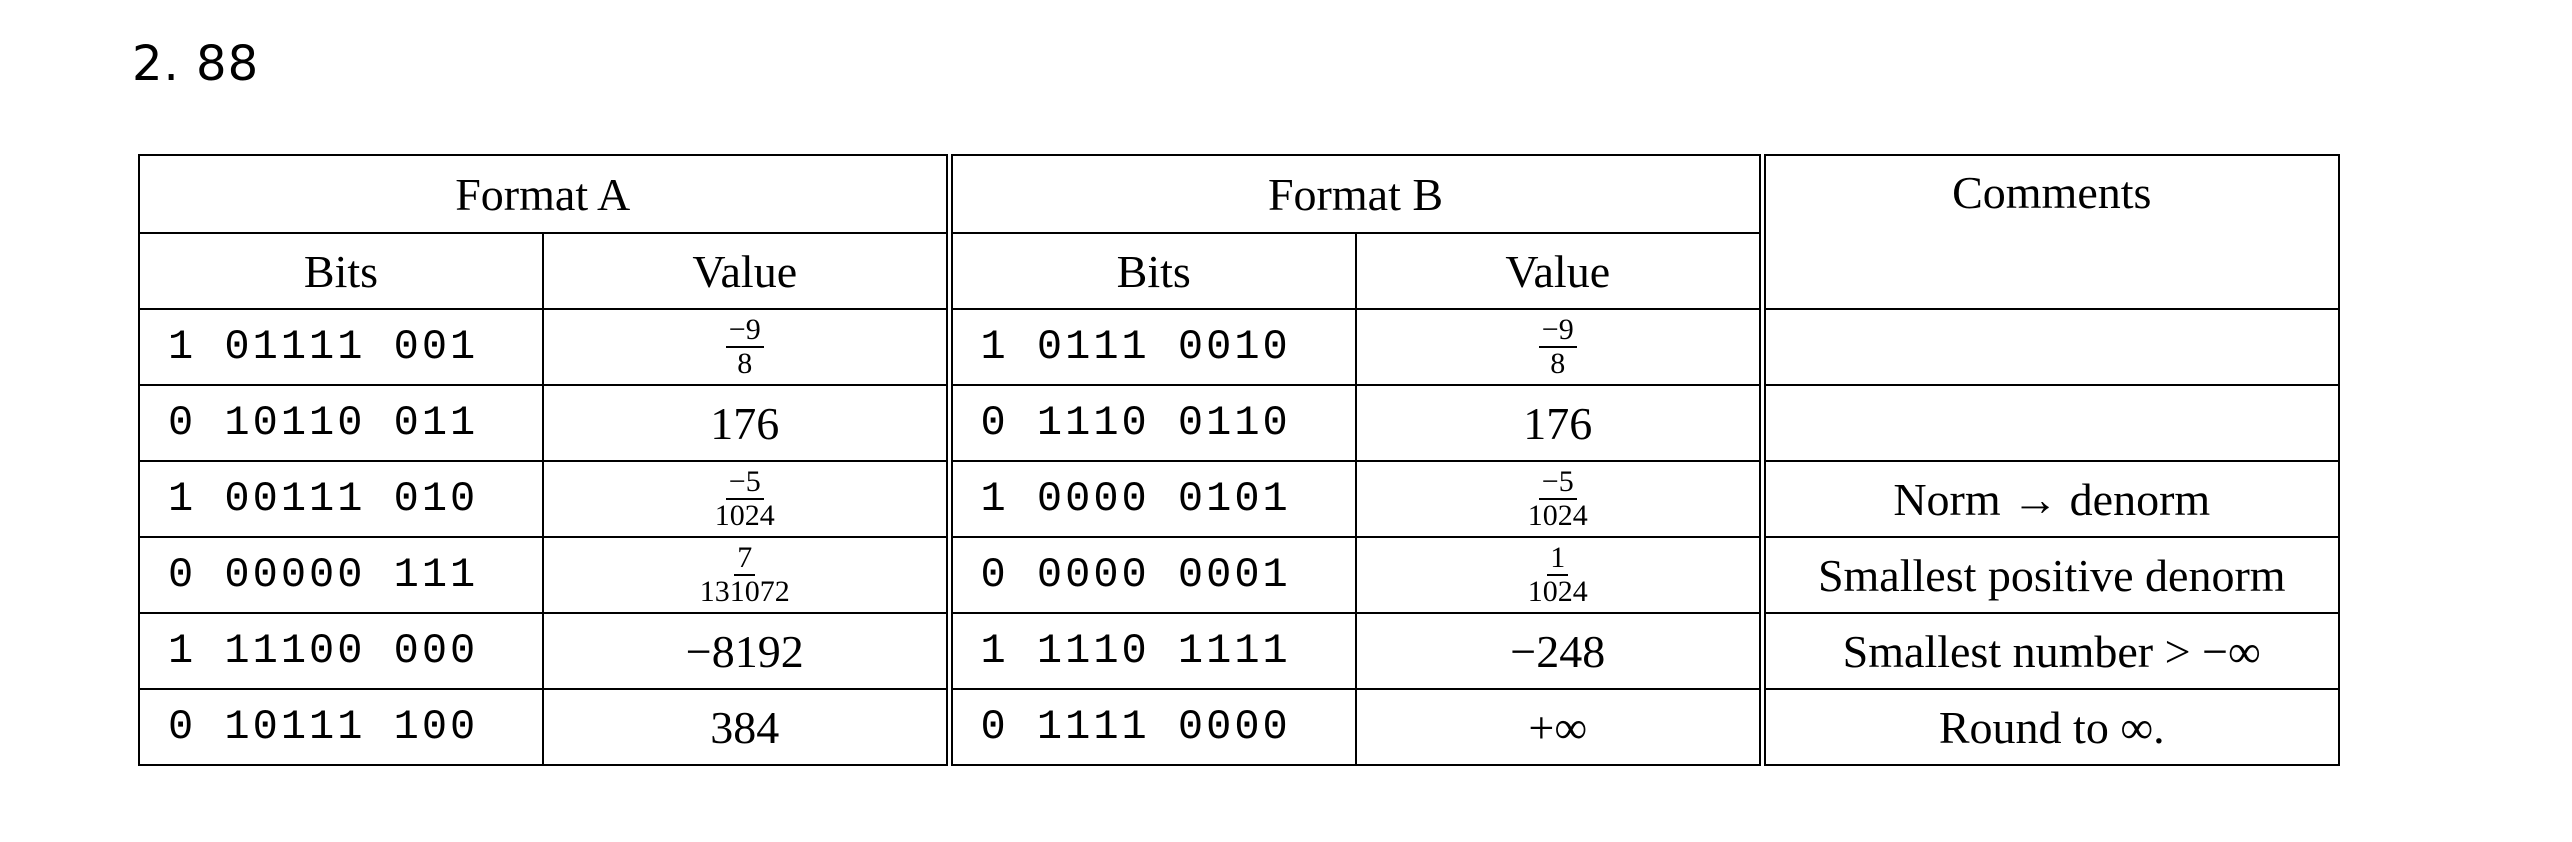 This screenshot has width=2572, height=842. What do you see at coordinates (1558, 559) in the screenshot?
I see `fraction-numerator: 1` at bounding box center [1558, 559].